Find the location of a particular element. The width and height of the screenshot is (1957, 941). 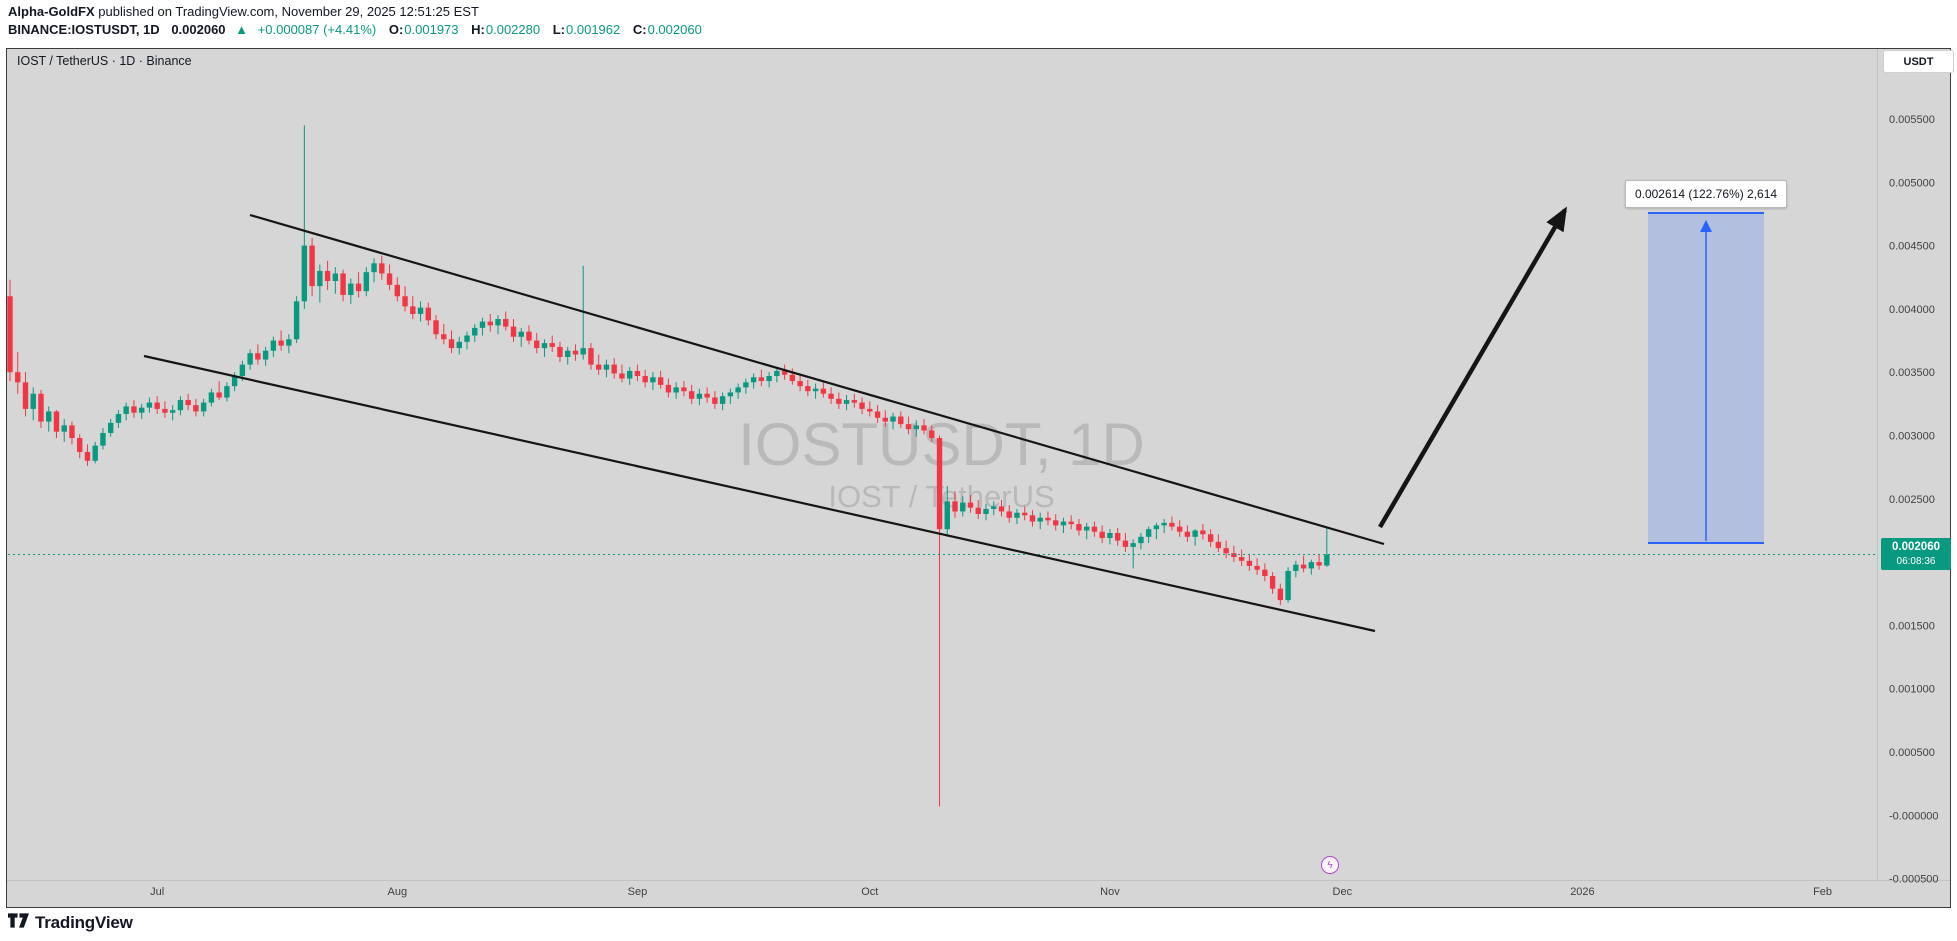

currency-toggle-button: USDT is located at coordinates (1918, 61).